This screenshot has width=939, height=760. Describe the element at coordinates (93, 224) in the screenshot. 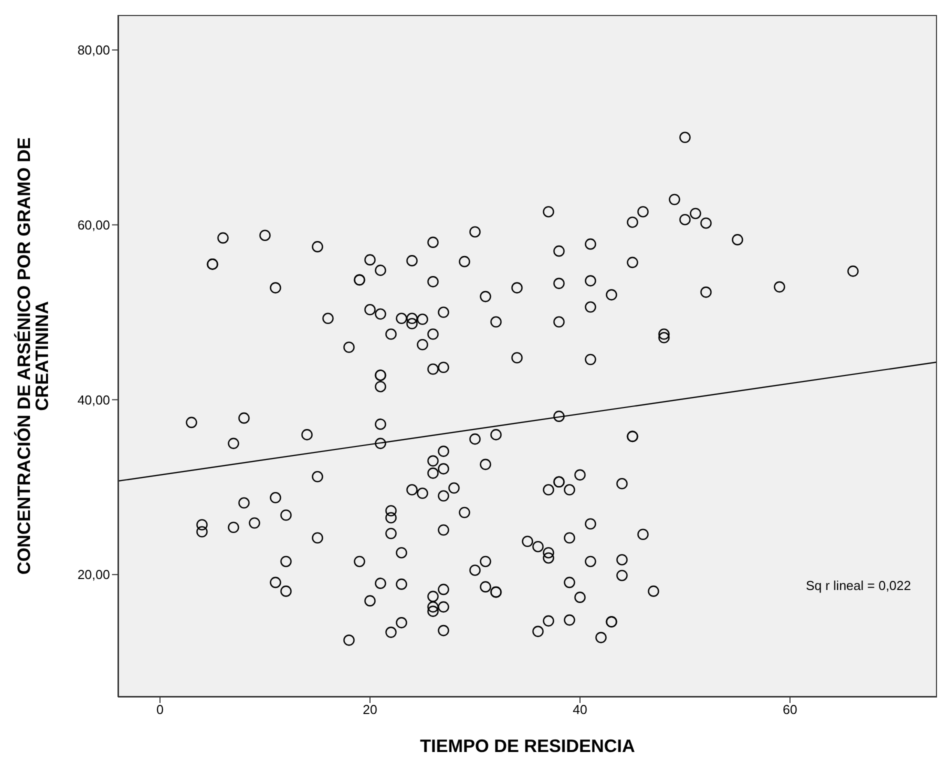

I see `y-tick-label: 60,00` at that location.